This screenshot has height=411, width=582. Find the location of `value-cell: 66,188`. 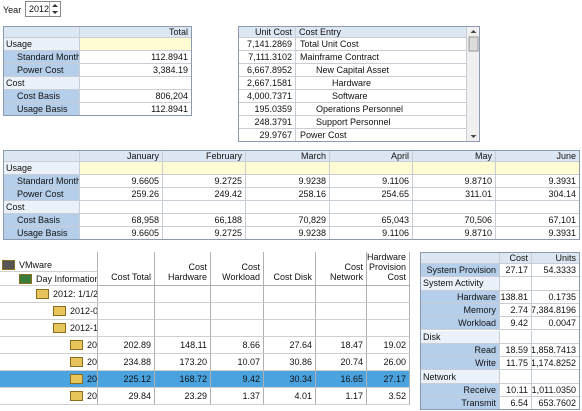

value-cell: 66,188 is located at coordinates (204, 220).